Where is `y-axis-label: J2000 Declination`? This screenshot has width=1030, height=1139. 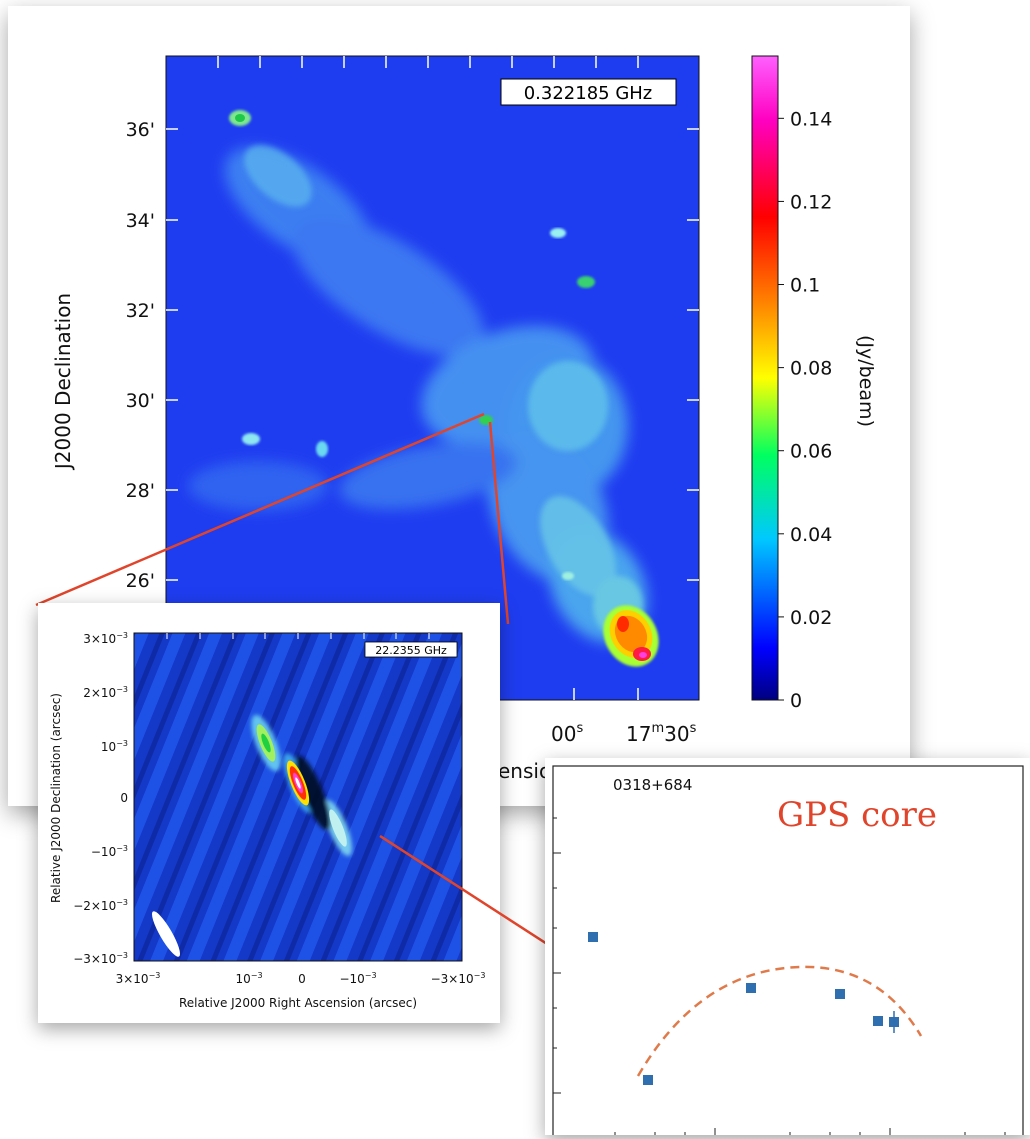
y-axis-label: J2000 Declination is located at coordinates (63, 382).